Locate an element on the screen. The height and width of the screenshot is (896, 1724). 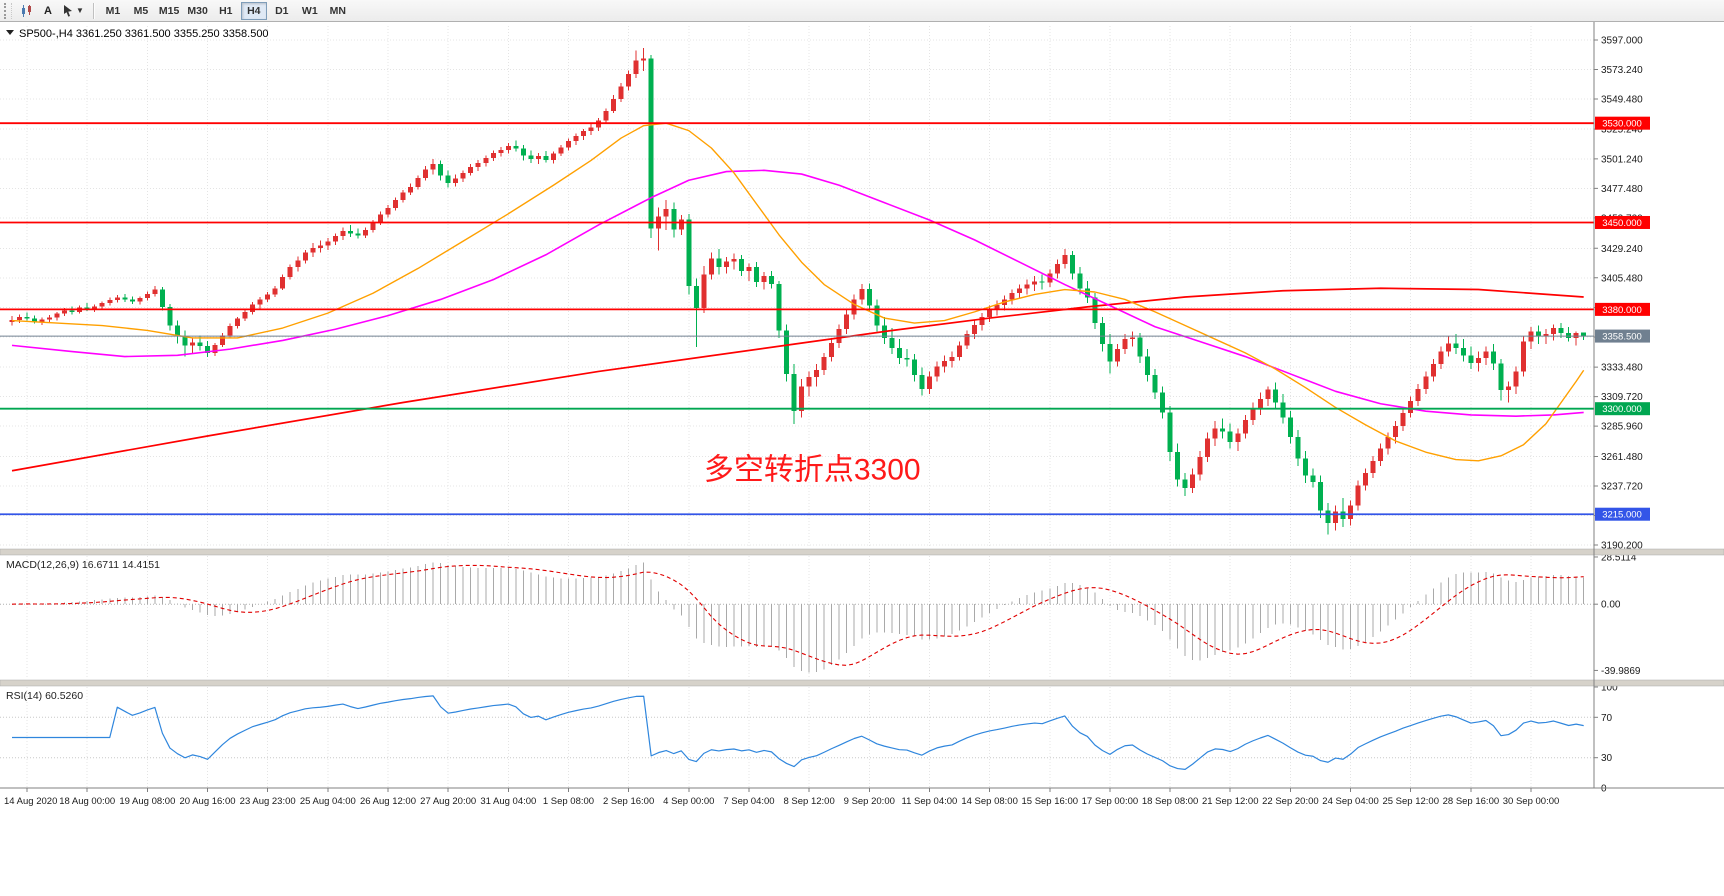
timeframe-button-m15: M15 is located at coordinates (169, 11).